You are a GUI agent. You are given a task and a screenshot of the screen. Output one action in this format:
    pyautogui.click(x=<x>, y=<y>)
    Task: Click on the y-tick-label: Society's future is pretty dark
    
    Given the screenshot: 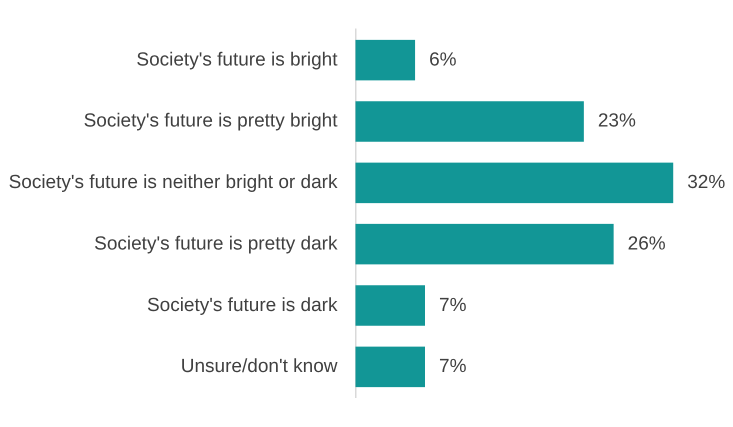 What is the action you would take?
    pyautogui.click(x=216, y=243)
    